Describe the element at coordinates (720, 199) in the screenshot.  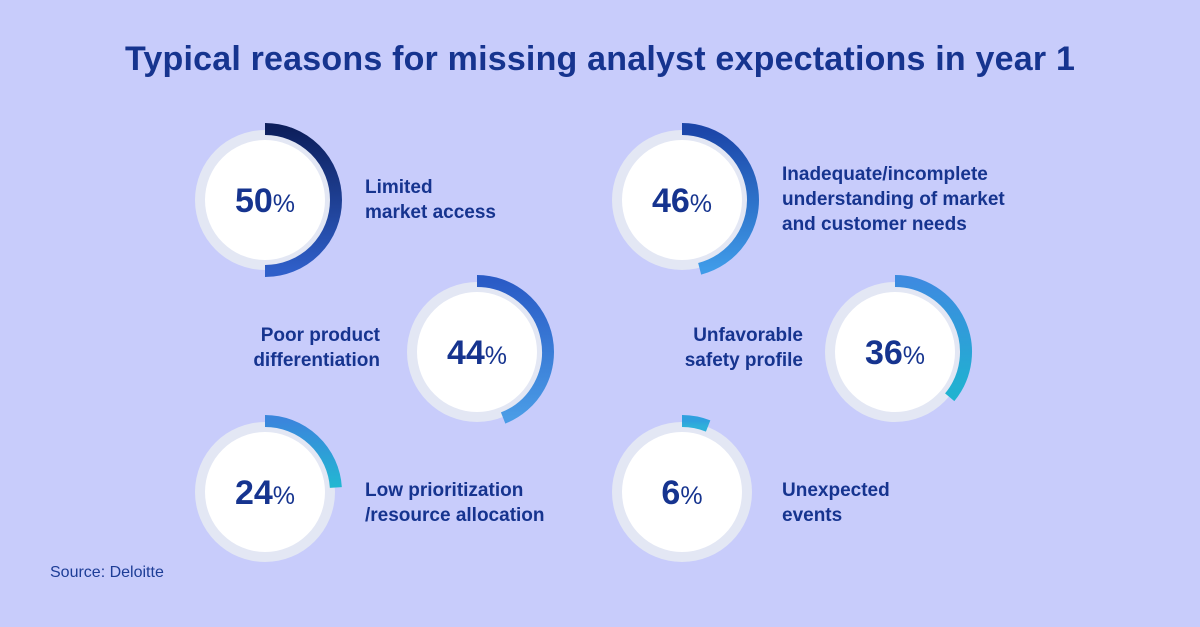
I see `ring-1-progress-arc` at that location.